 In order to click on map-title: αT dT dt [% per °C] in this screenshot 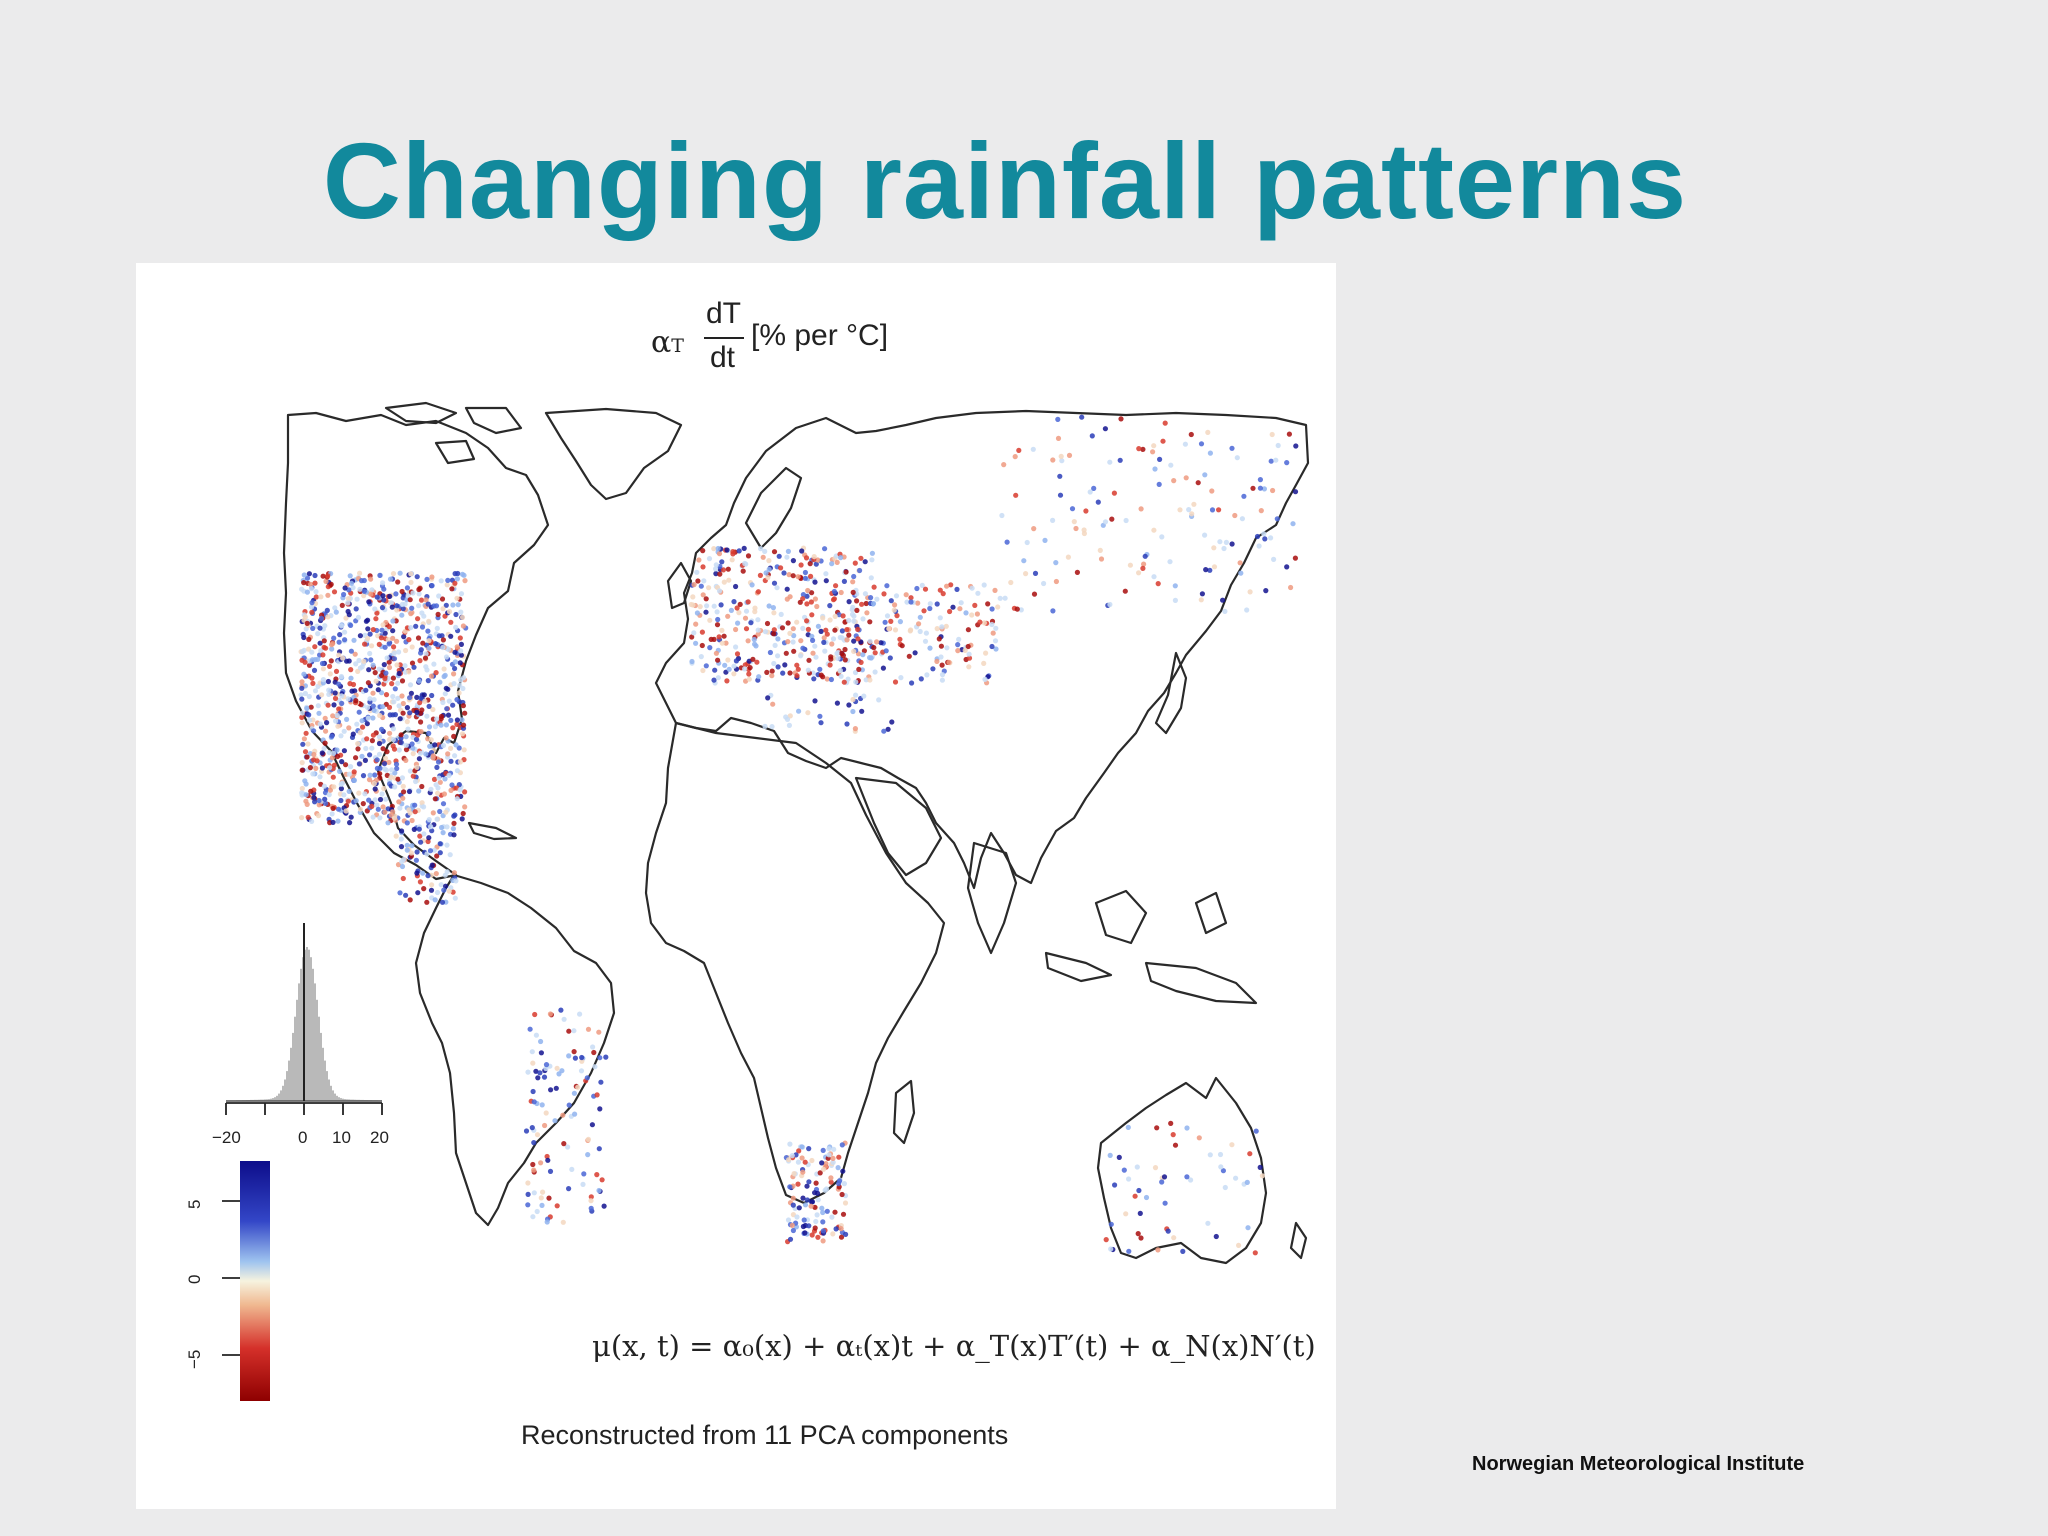, I will do `click(801, 337)`.